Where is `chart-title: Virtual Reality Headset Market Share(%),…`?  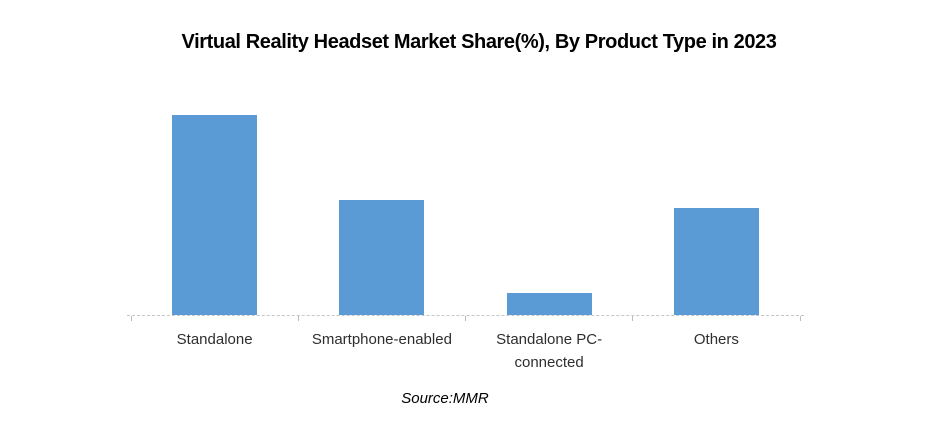
chart-title: Virtual Reality Headset Market Share(%),… is located at coordinates (479, 42).